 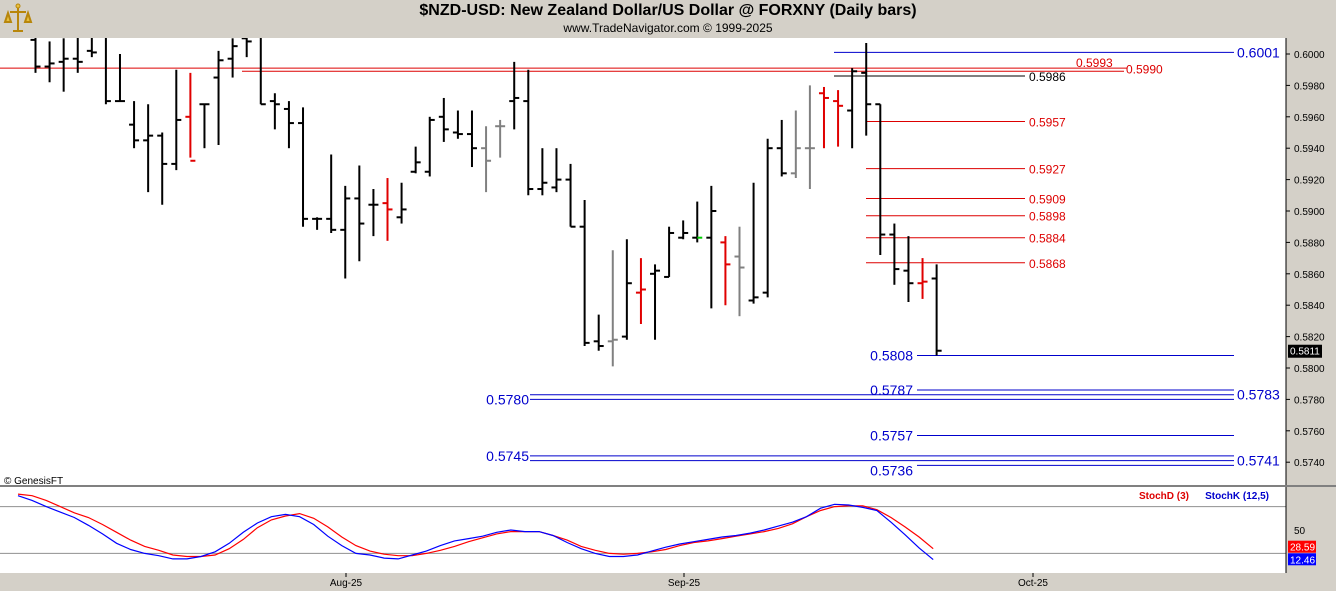 What do you see at coordinates (346, 583) in the screenshot?
I see `date-label: Aug-25` at bounding box center [346, 583].